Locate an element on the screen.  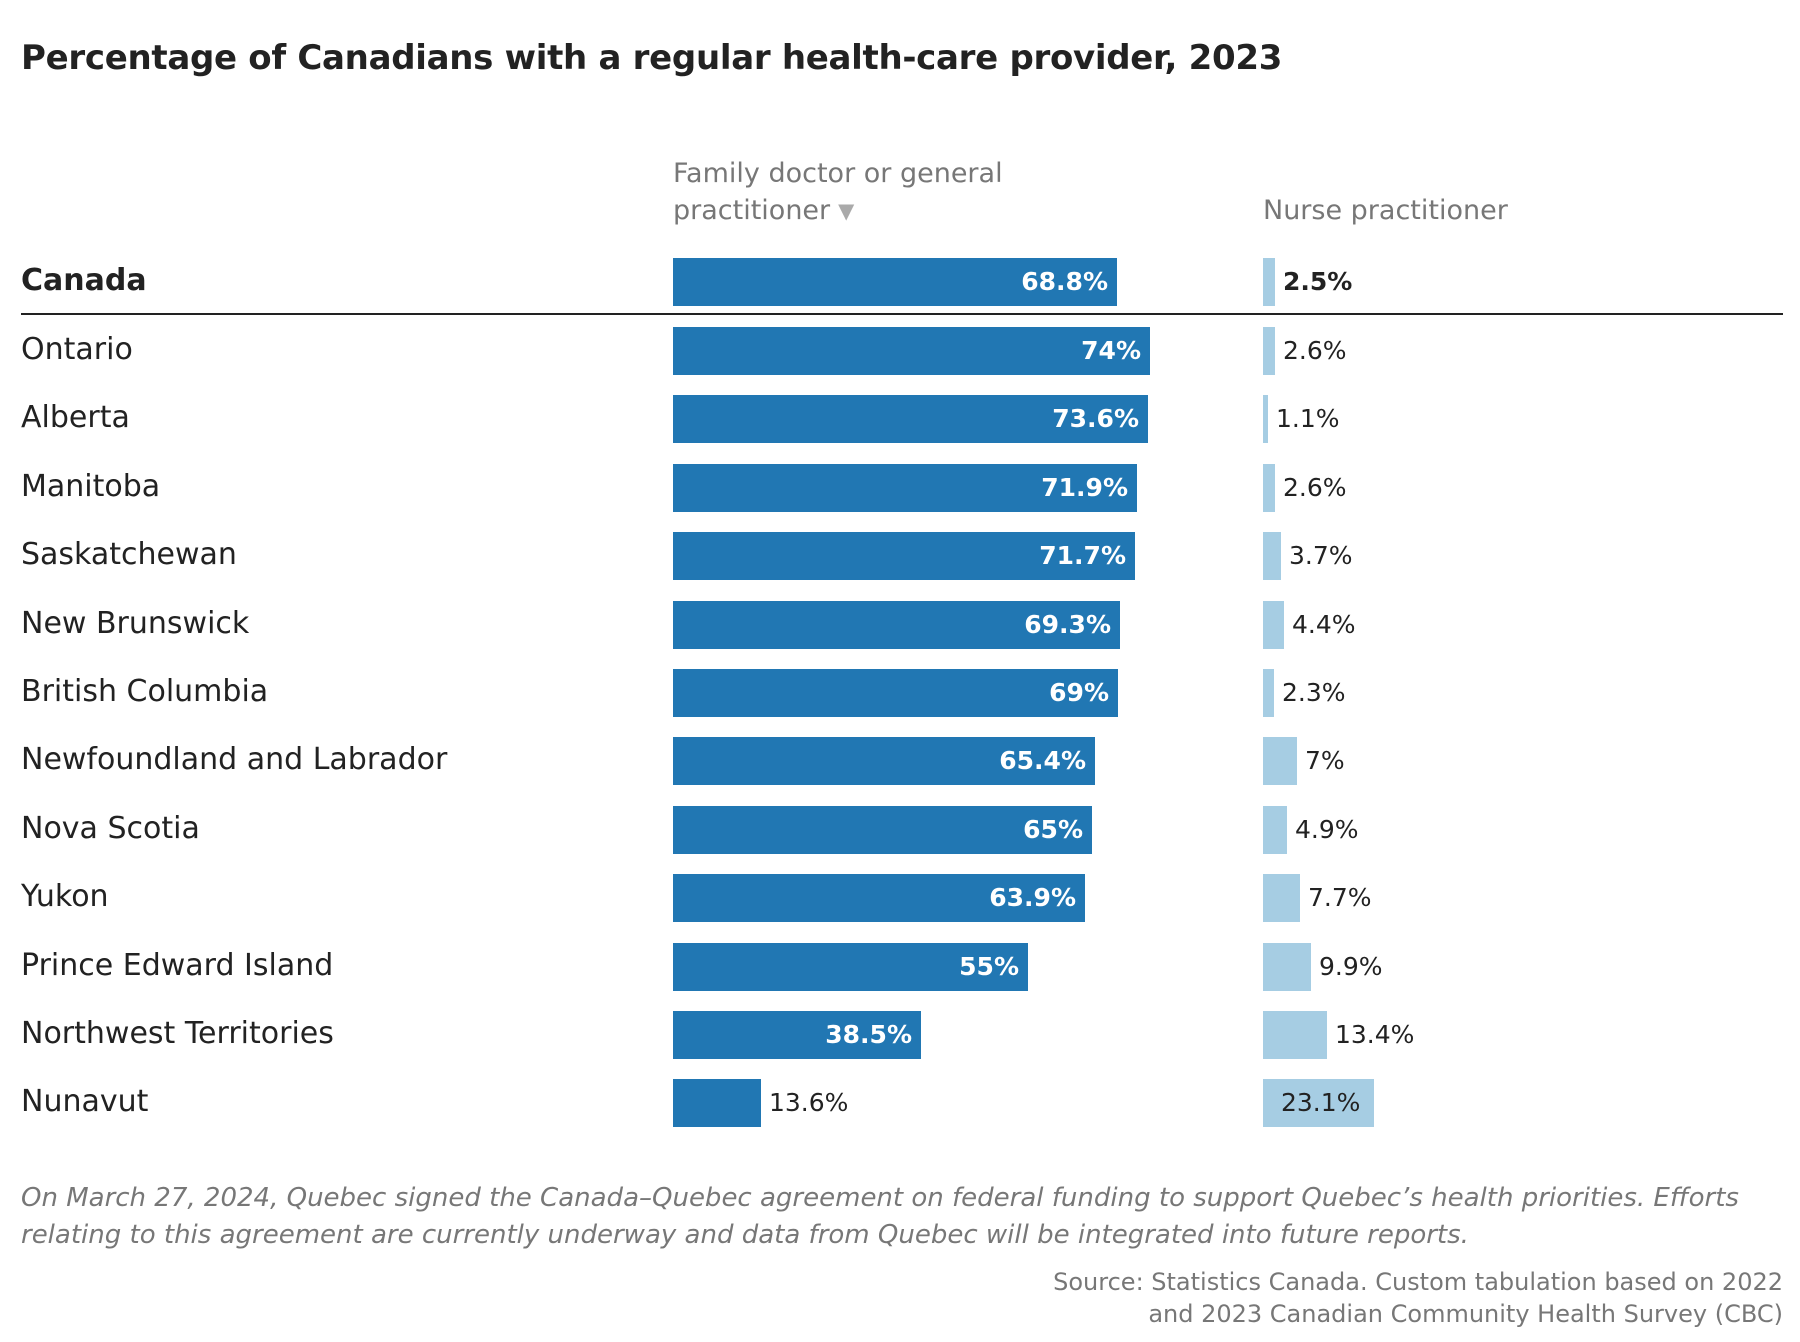
family-doctor-bar-saskatchewan is located at coordinates (904, 556).